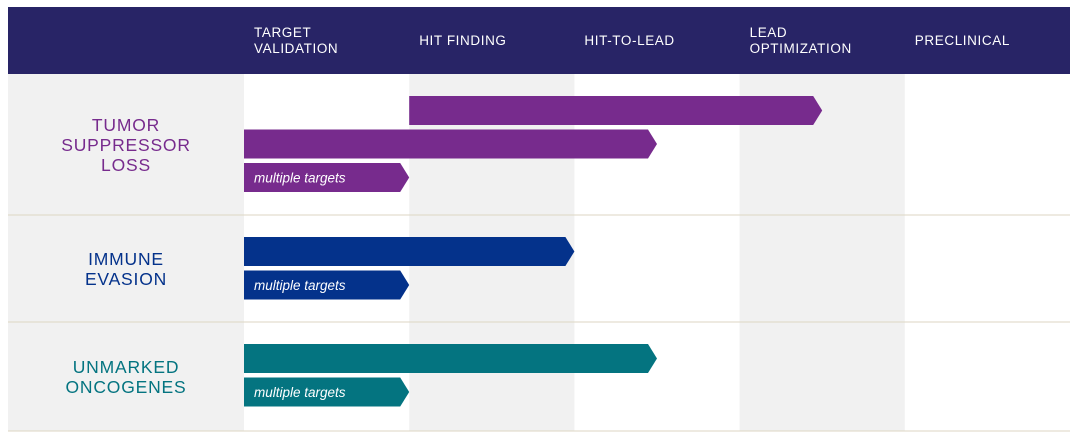  What do you see at coordinates (126, 376) in the screenshot?
I see `group-label: UNMARKED ONCOGENES` at bounding box center [126, 376].